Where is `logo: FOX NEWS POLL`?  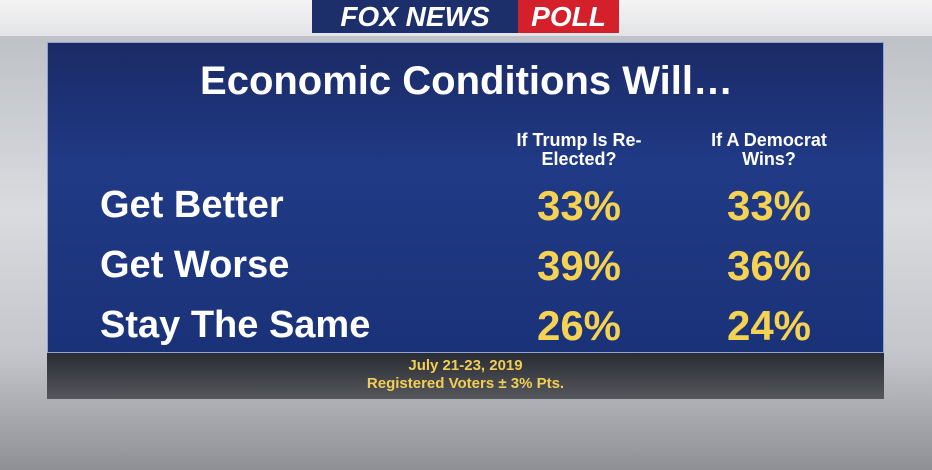
logo: FOX NEWS POLL is located at coordinates (465, 16).